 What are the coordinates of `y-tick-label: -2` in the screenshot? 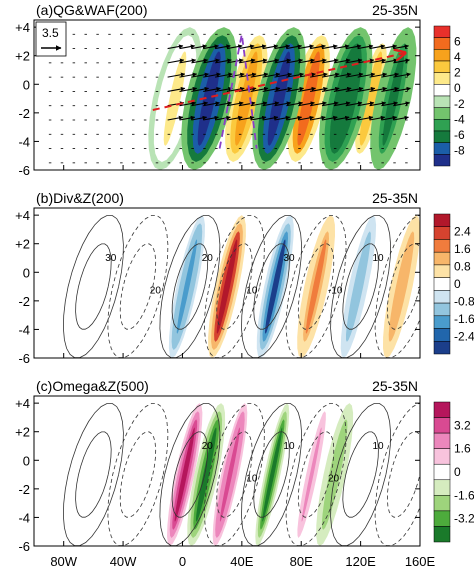 It's located at (24, 113).